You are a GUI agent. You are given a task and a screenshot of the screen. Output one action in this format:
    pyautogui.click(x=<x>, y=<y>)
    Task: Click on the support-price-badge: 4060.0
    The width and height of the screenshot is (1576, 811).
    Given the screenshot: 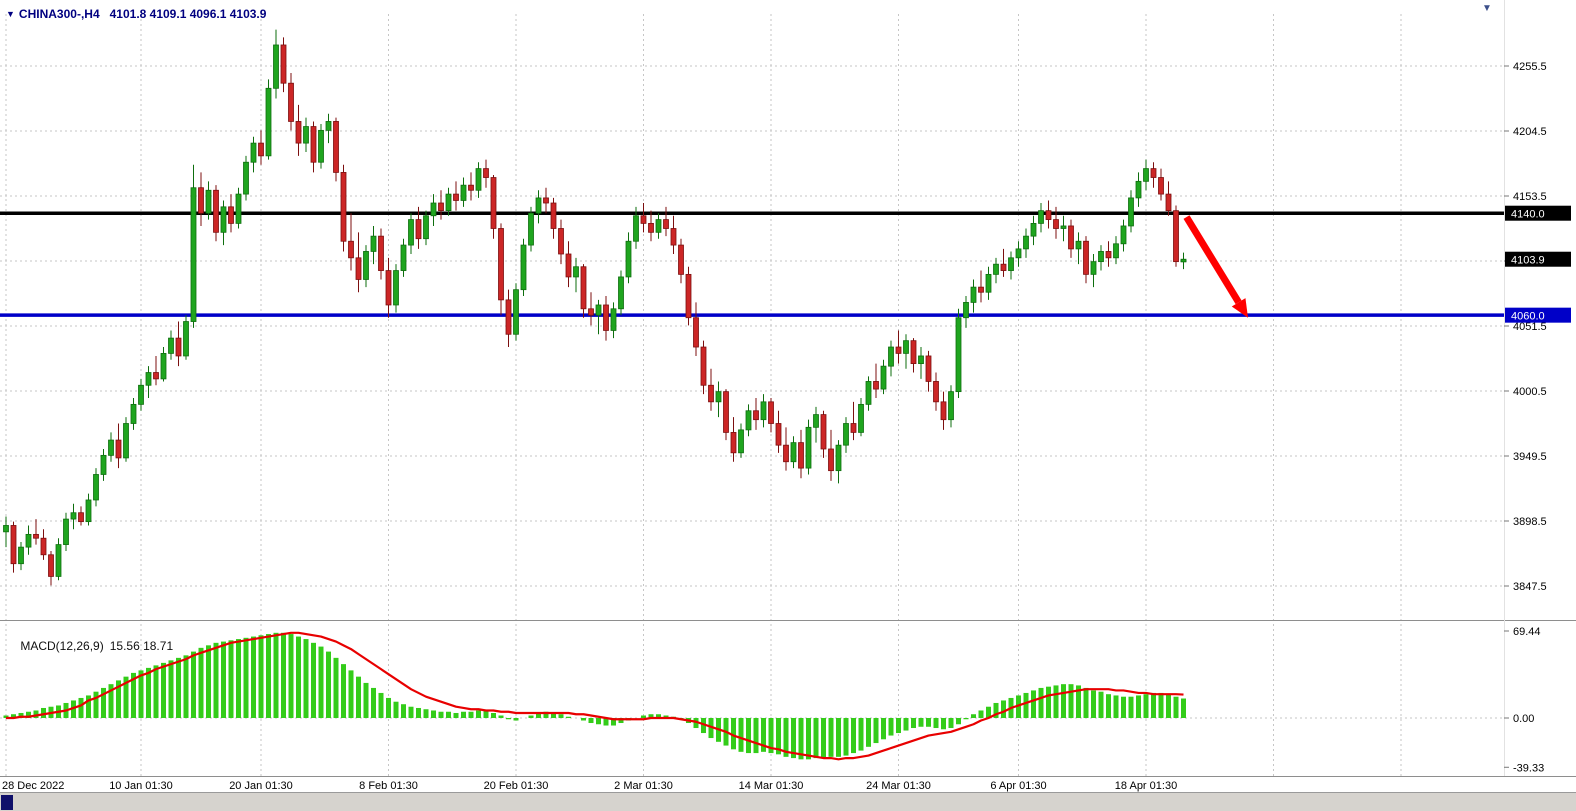 What is the action you would take?
    pyautogui.click(x=1538, y=315)
    